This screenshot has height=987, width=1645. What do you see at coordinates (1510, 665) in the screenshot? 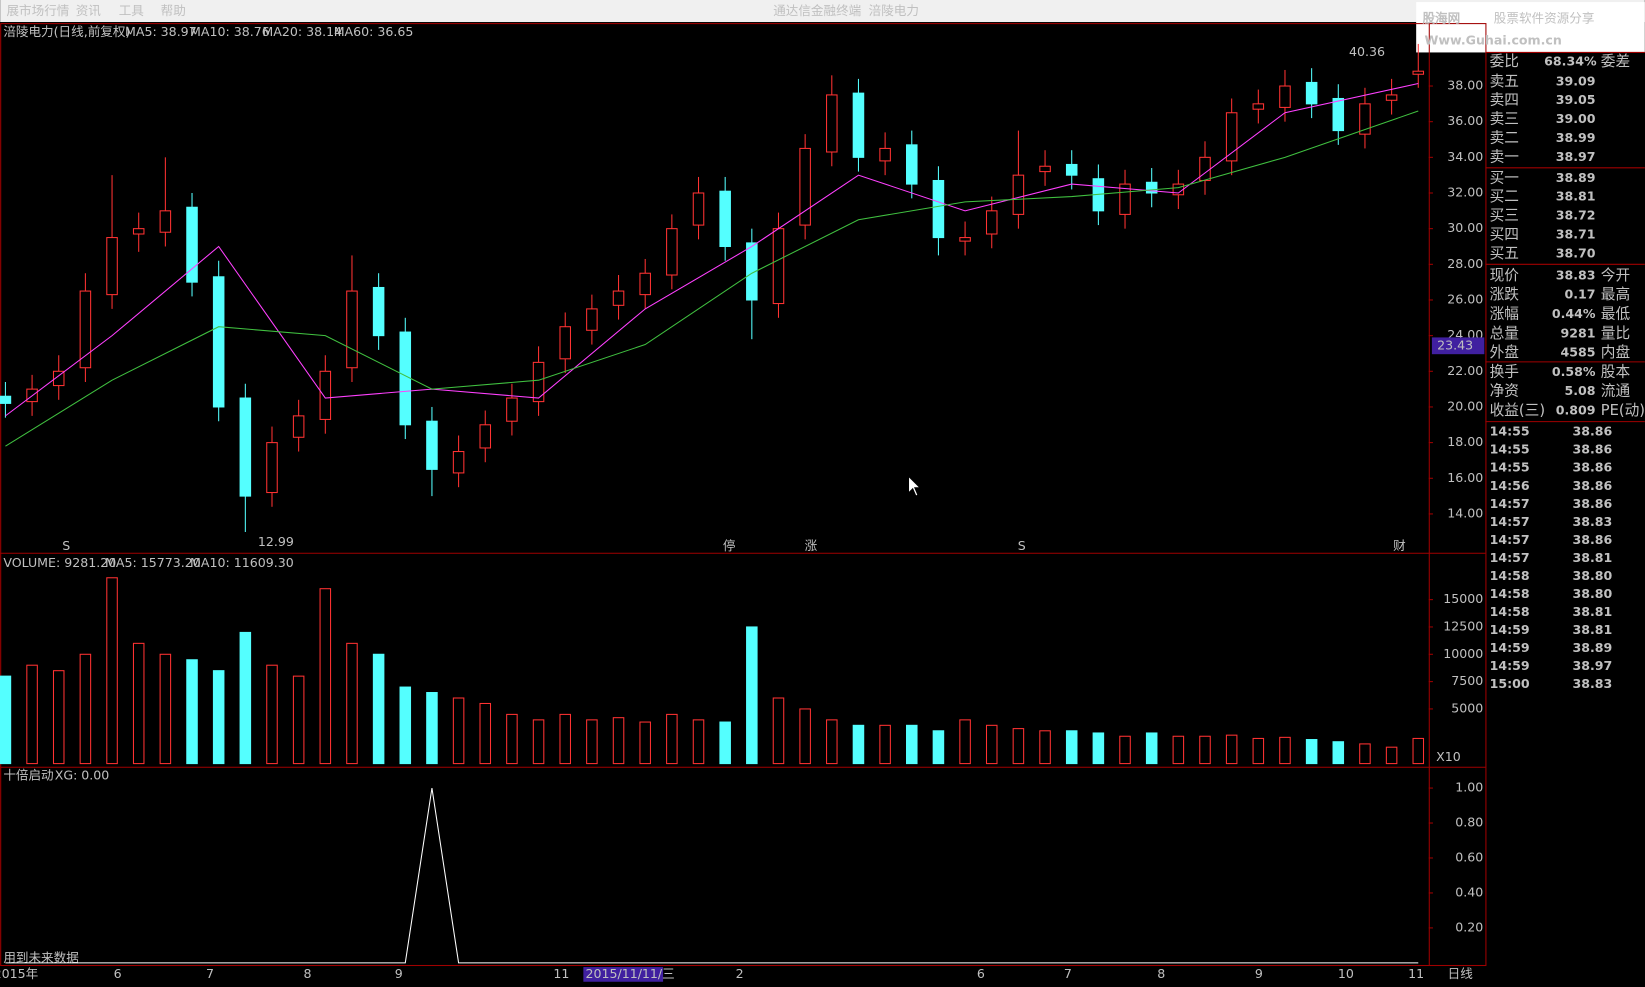
I see `trade-time: 14:59` at bounding box center [1510, 665].